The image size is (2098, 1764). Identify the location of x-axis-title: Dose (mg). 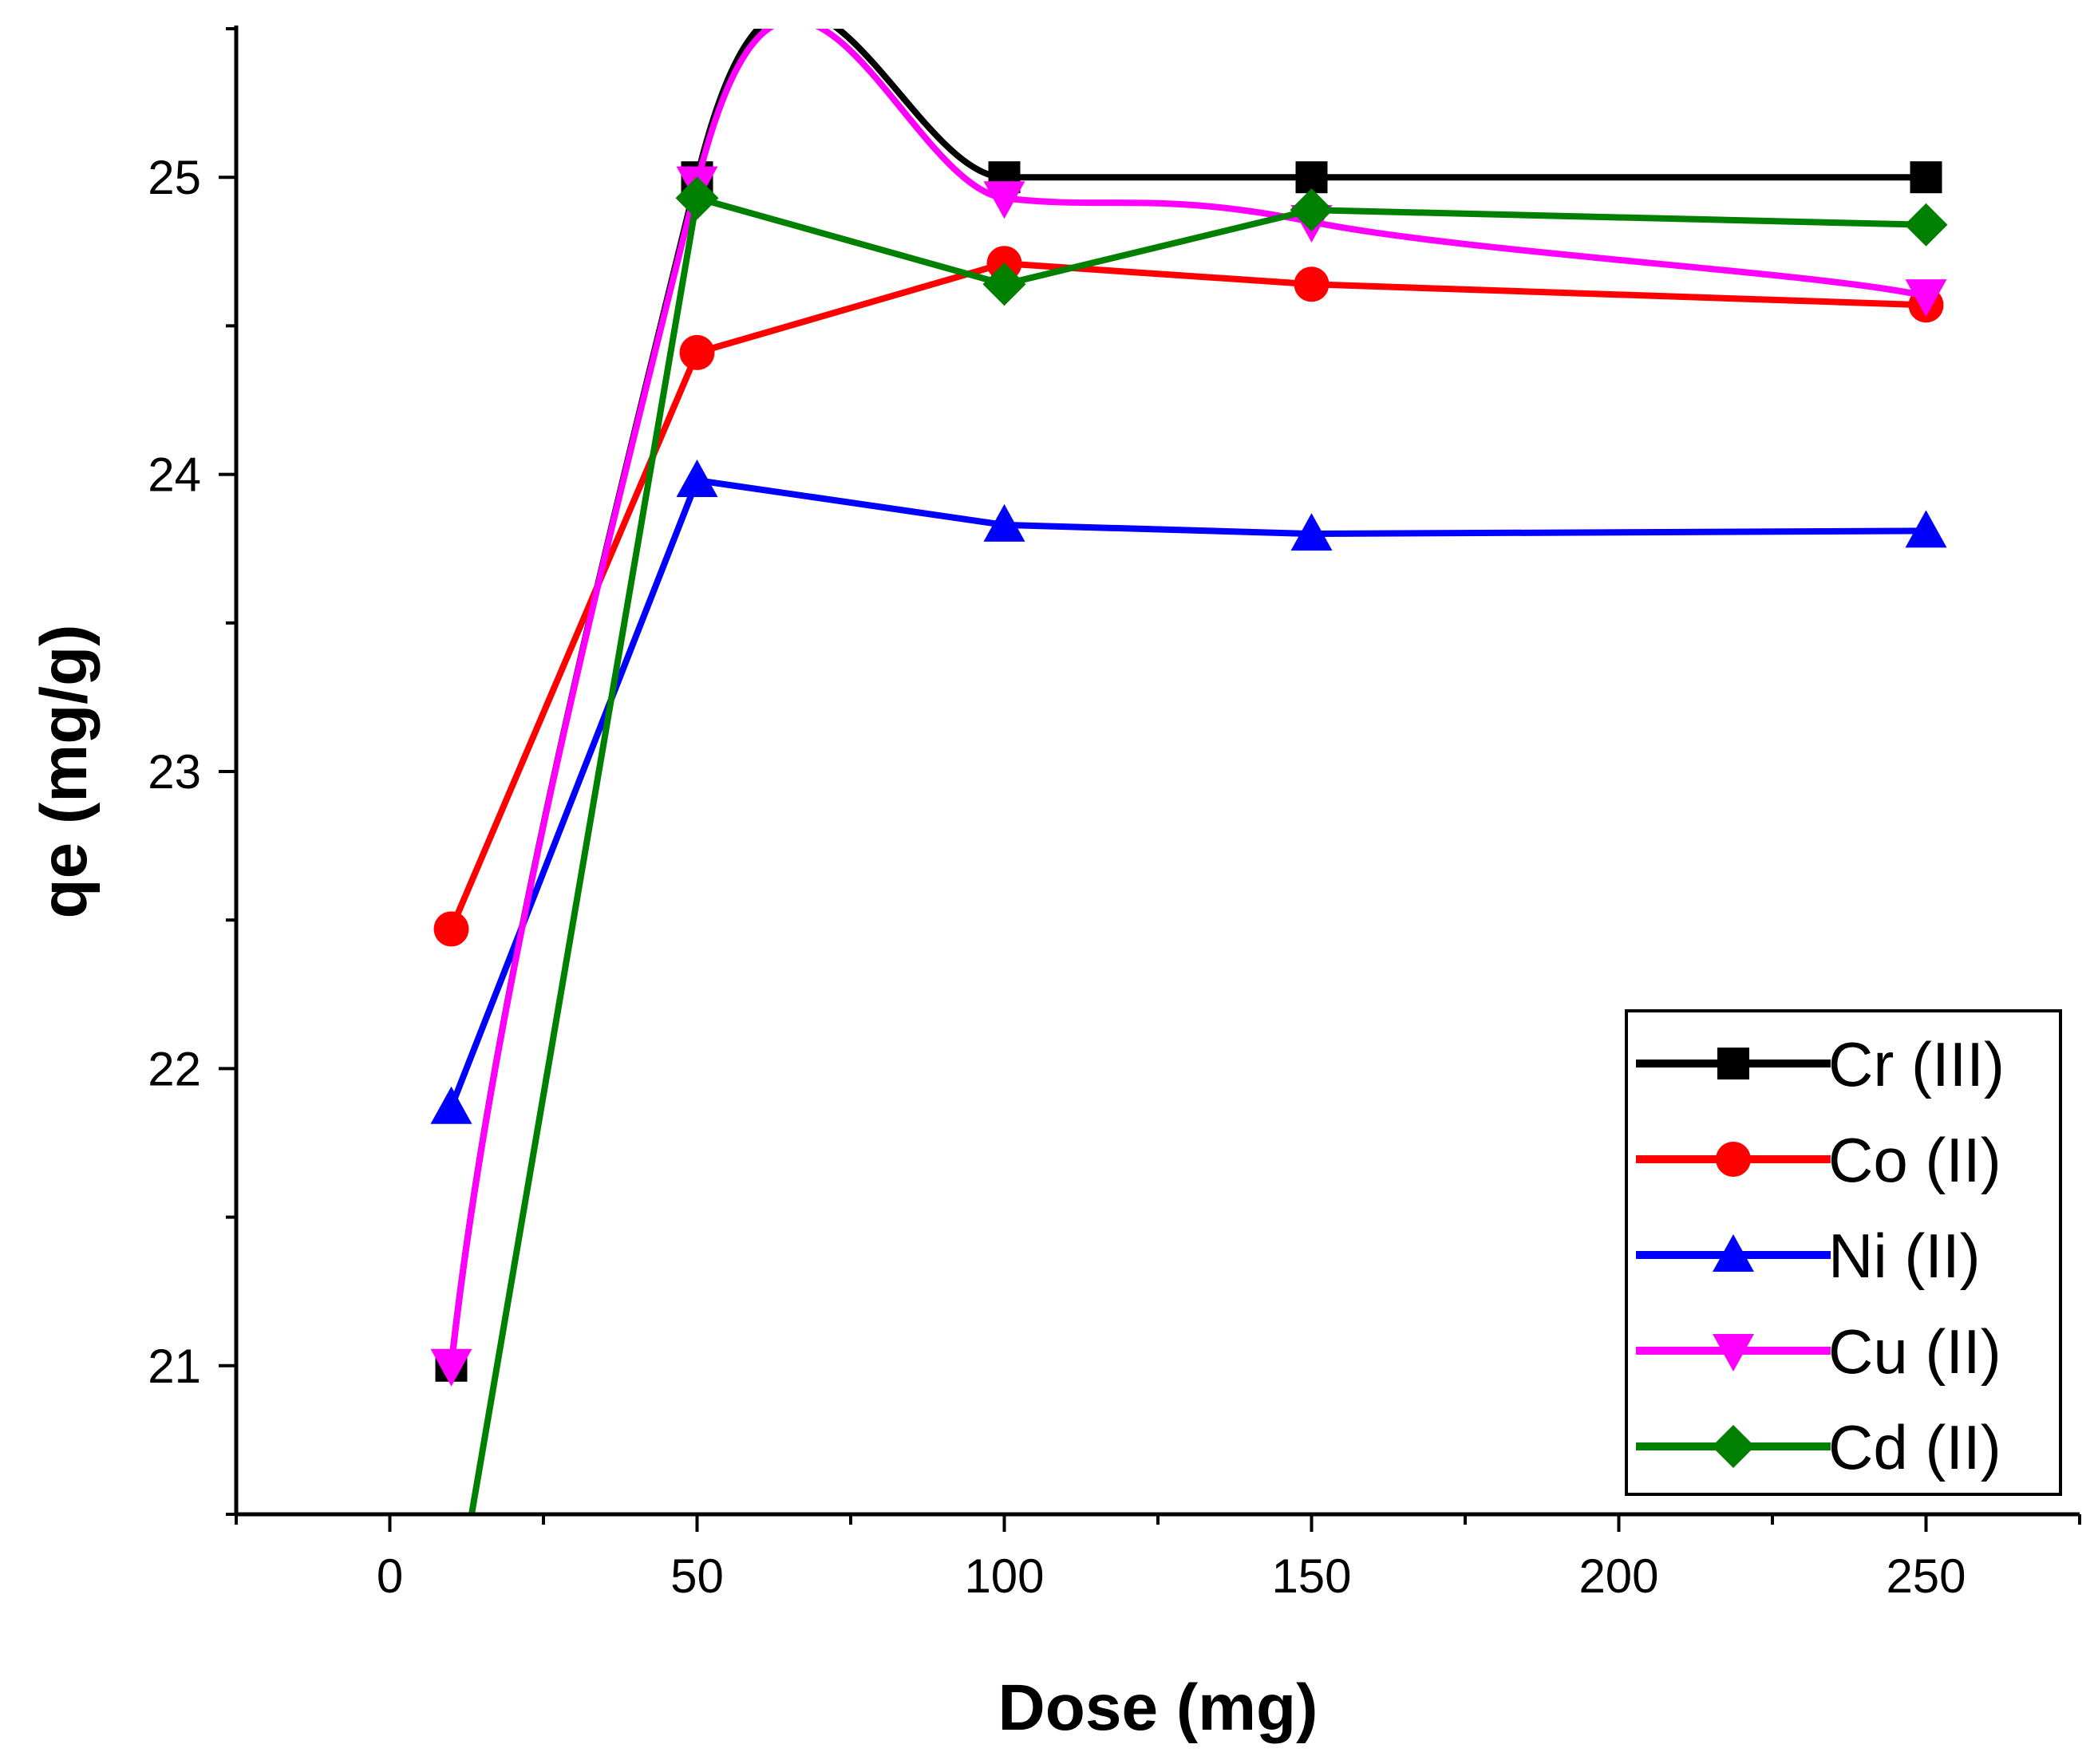
(1158, 1707).